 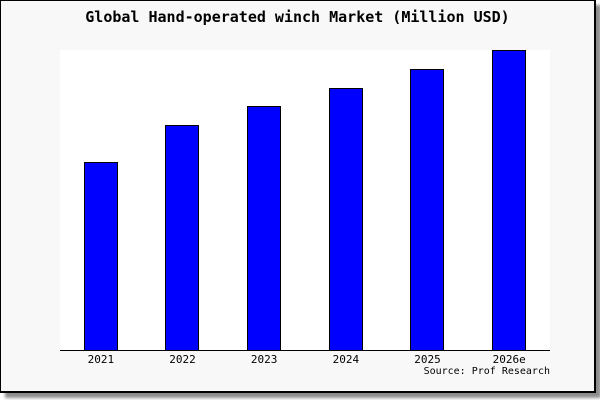 What do you see at coordinates (182, 359) in the screenshot?
I see `x-tick-label-2022: 2022` at bounding box center [182, 359].